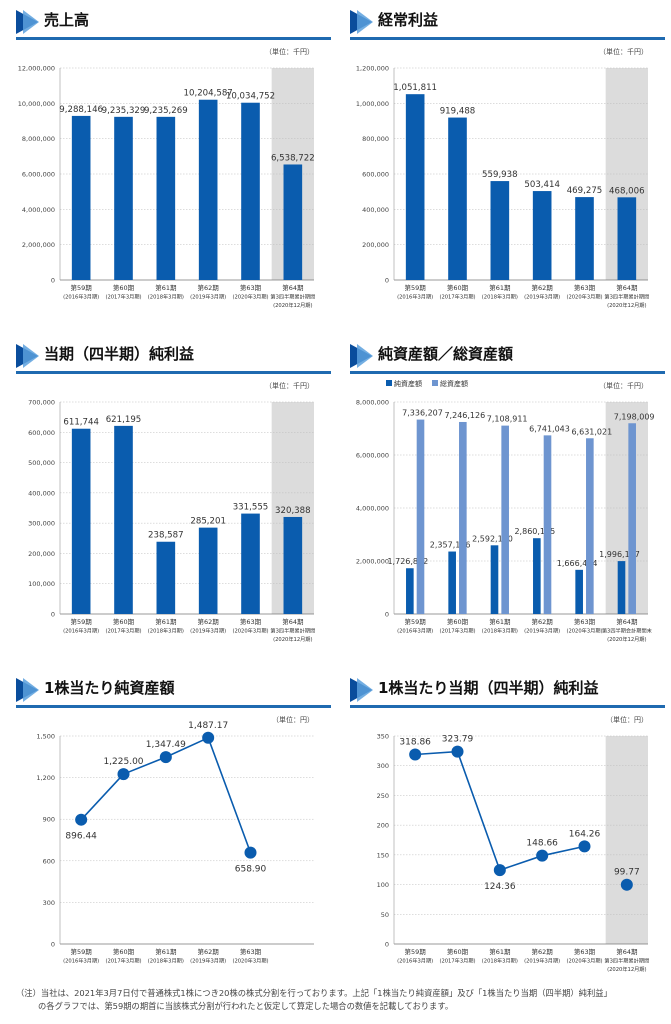  Describe the element at coordinates (293, 158) in the screenshot. I see `data-label: 6,538,722` at that location.